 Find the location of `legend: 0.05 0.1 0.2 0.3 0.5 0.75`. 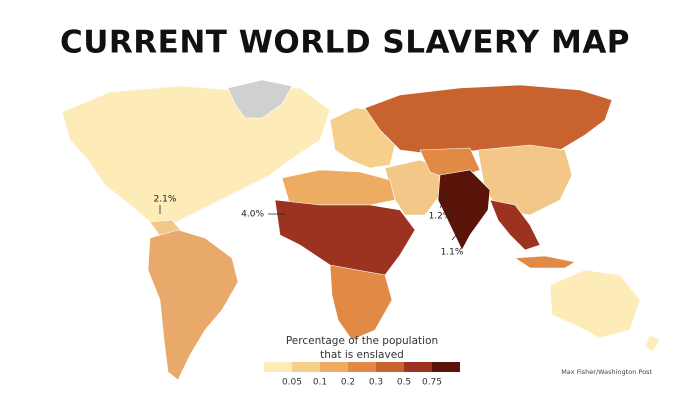

legend: 0.05 0.1 0.2 0.3 0.5 0.75 is located at coordinates (362, 375).